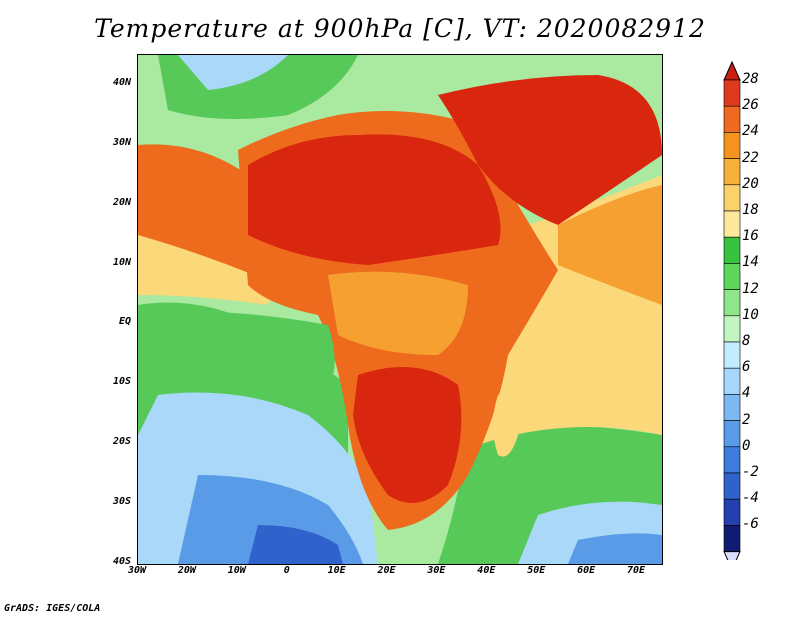 This screenshot has height=618, width=800. Describe the element at coordinates (336, 570) in the screenshot. I see `lon-tick-label: 10E` at that location.